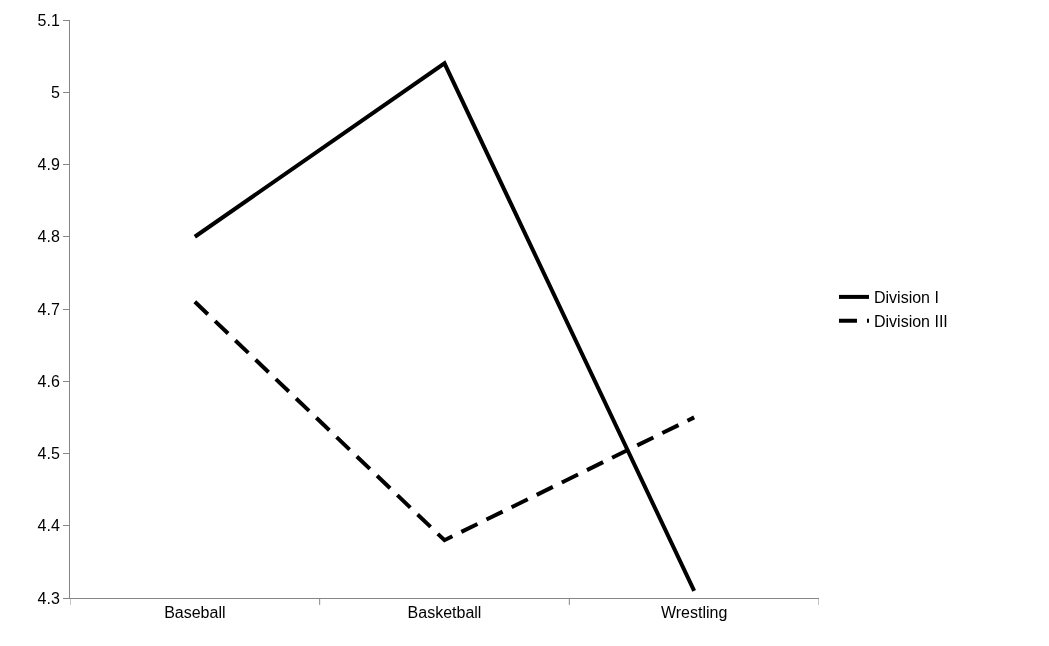 This screenshot has height=646, width=1049. I want to click on y-tick-label: 4.5, so click(48, 454).